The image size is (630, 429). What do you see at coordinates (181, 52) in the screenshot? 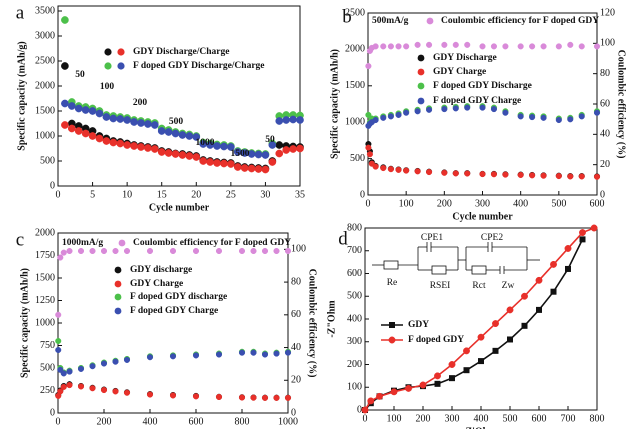
I see `legend-label: GDY Discharge/Charge` at bounding box center [181, 52].